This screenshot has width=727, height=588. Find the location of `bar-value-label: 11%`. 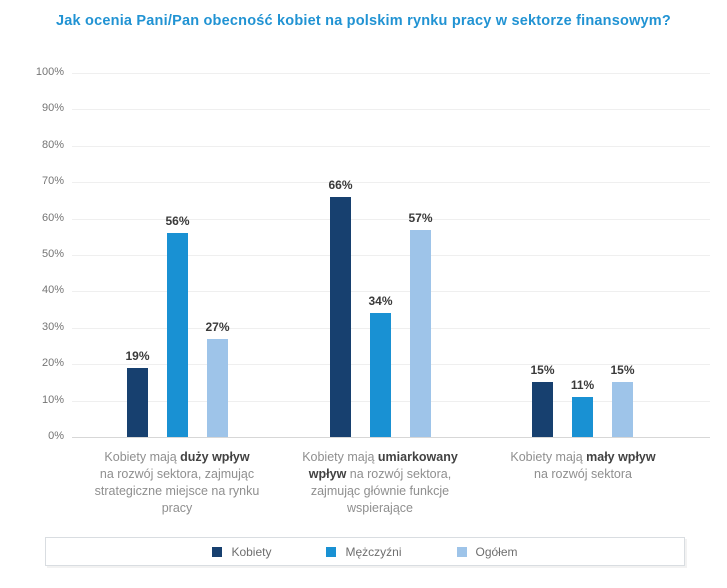

bar-value-label: 11% is located at coordinates (582, 384).